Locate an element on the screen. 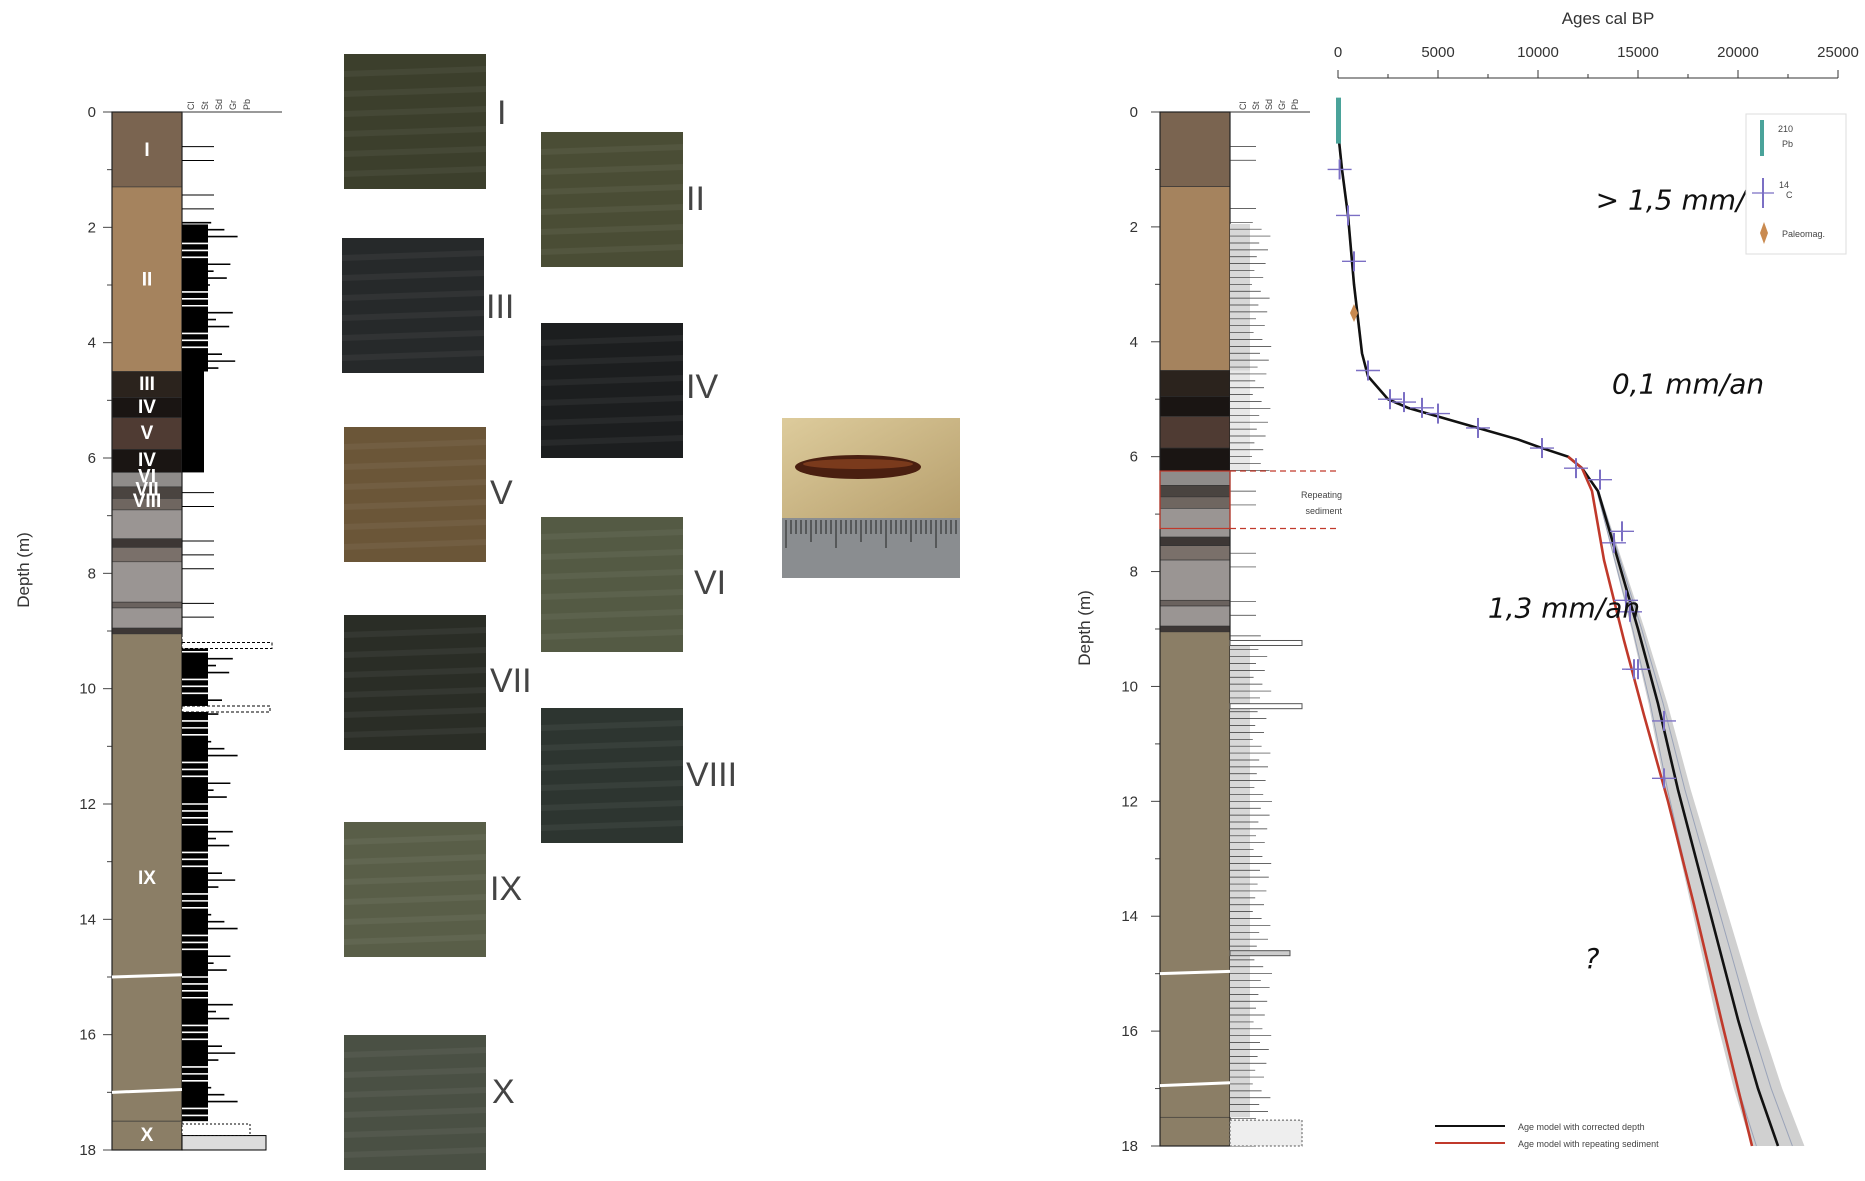 The width and height of the screenshot is (1865, 1181). left-tick-label-2: 2 is located at coordinates (92, 227).